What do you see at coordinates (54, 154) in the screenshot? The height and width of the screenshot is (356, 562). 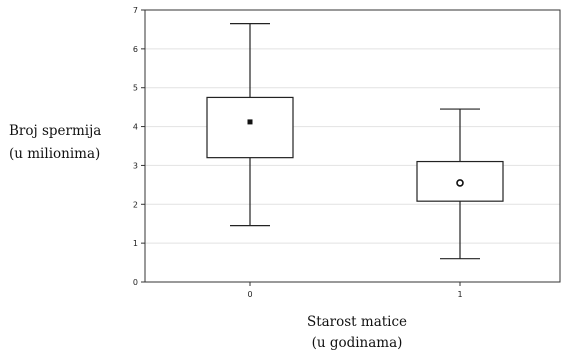 I see `y-axis-title-line-2: (u milionima)` at bounding box center [54, 154].